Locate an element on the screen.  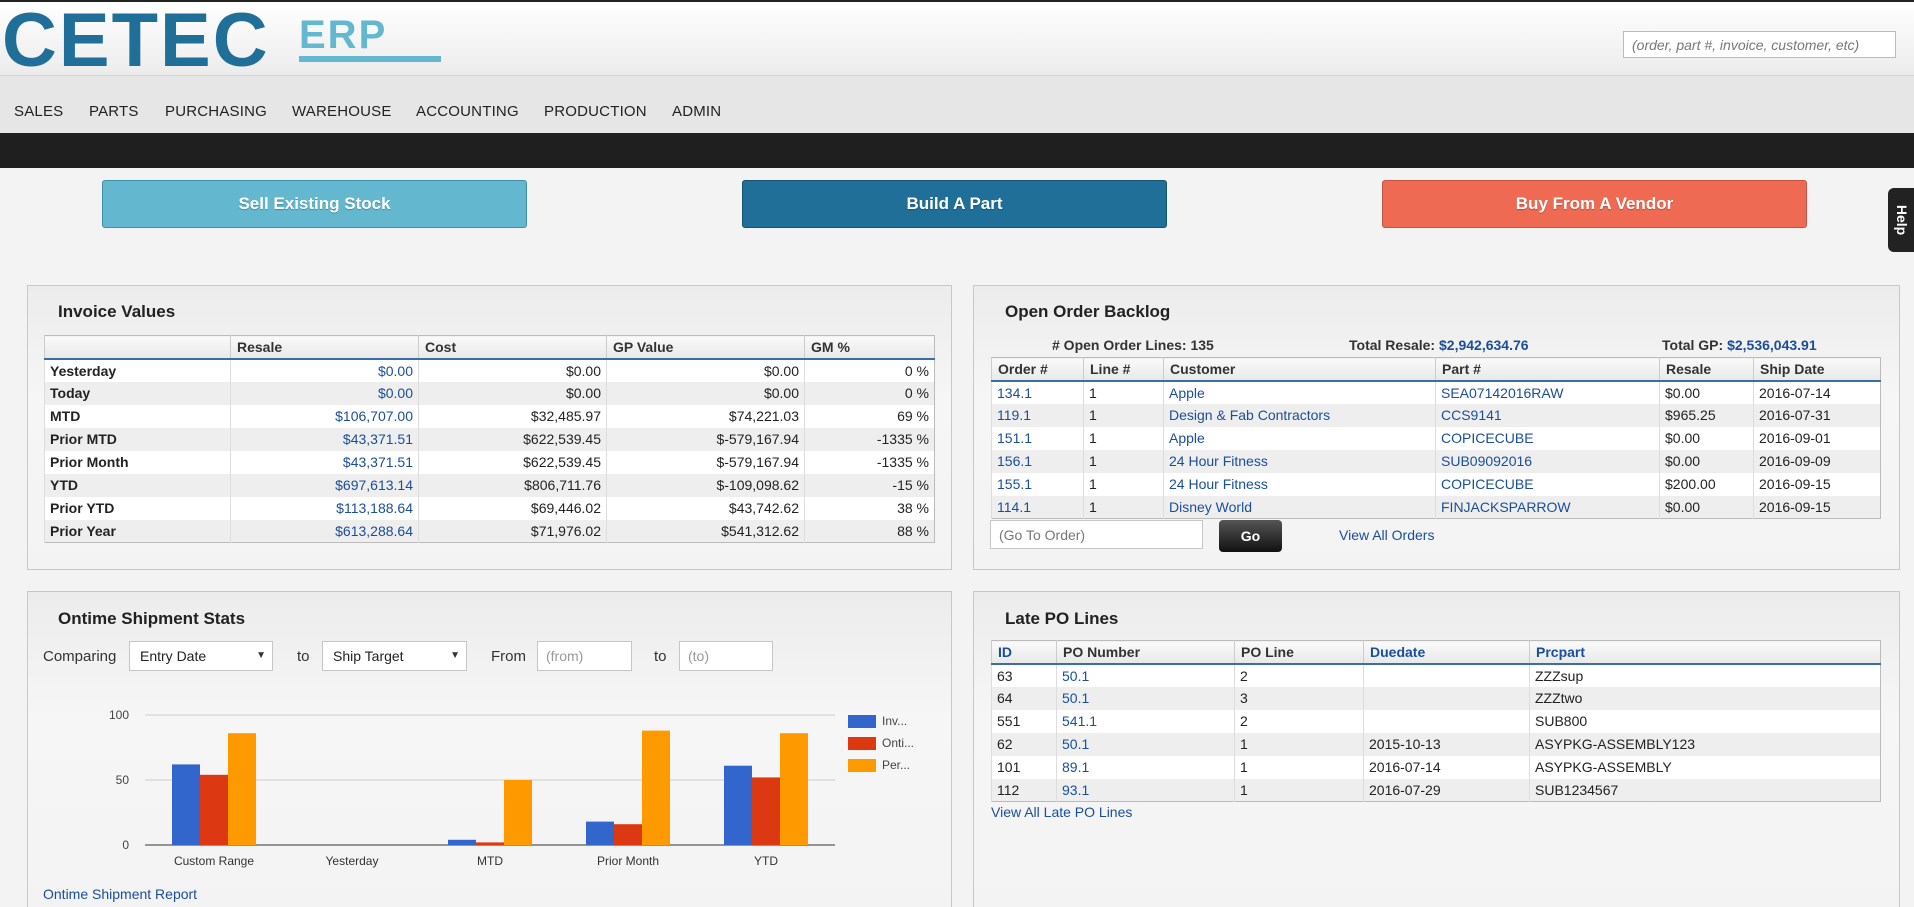
sell-existing-stock-button: Sell Existing Stock is located at coordinates (314, 204).